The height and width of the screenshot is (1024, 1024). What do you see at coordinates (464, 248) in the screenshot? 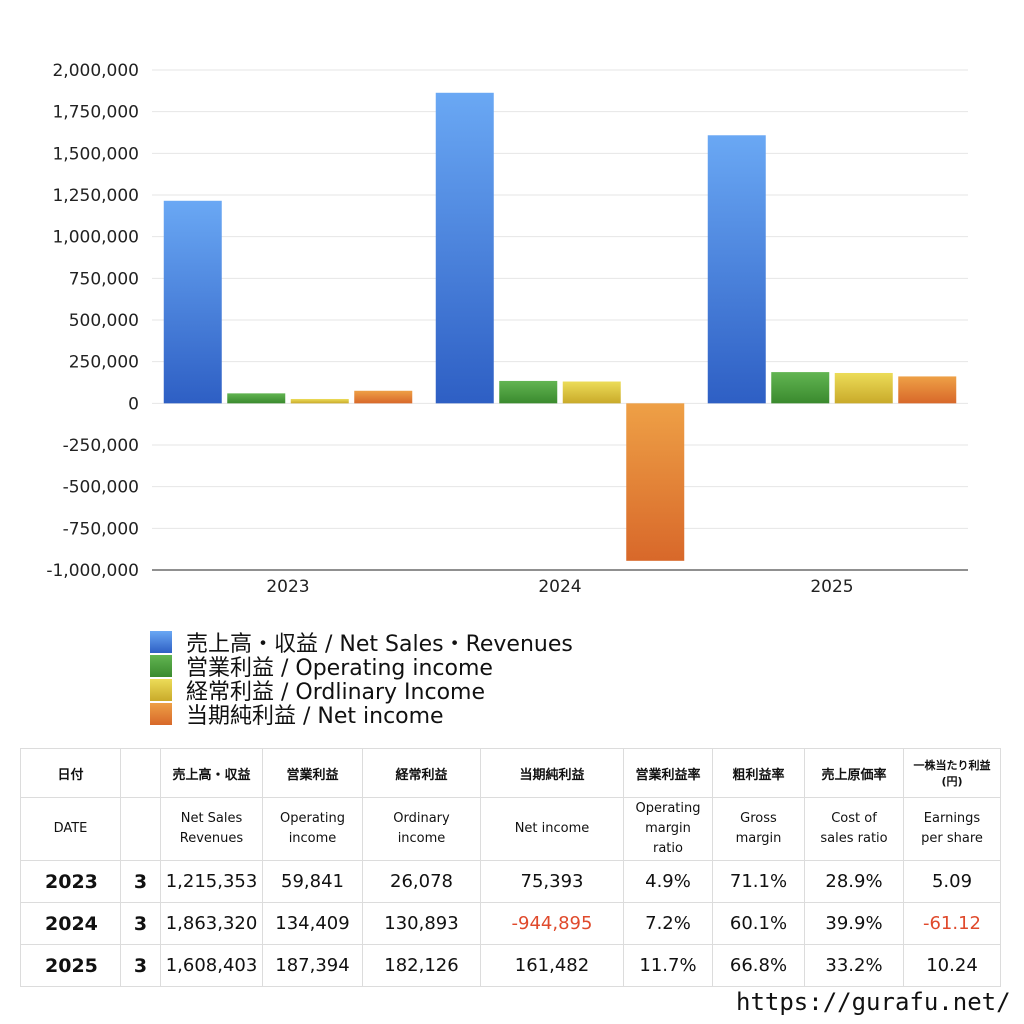
I see `bar-net-sales-2024` at bounding box center [464, 248].